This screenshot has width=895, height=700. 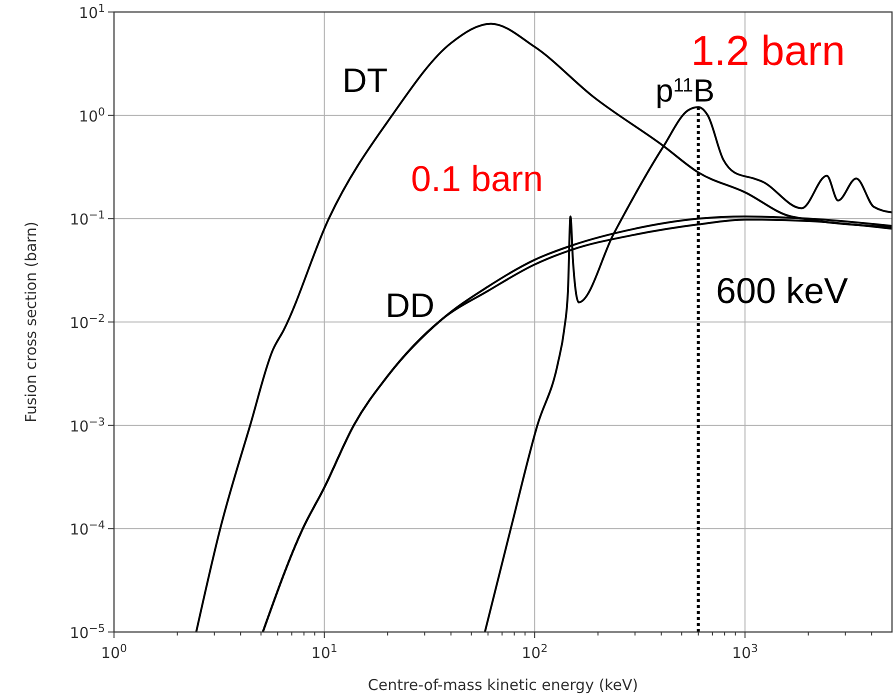 I want to click on annotation: 1.2 barn, so click(x=768, y=50).